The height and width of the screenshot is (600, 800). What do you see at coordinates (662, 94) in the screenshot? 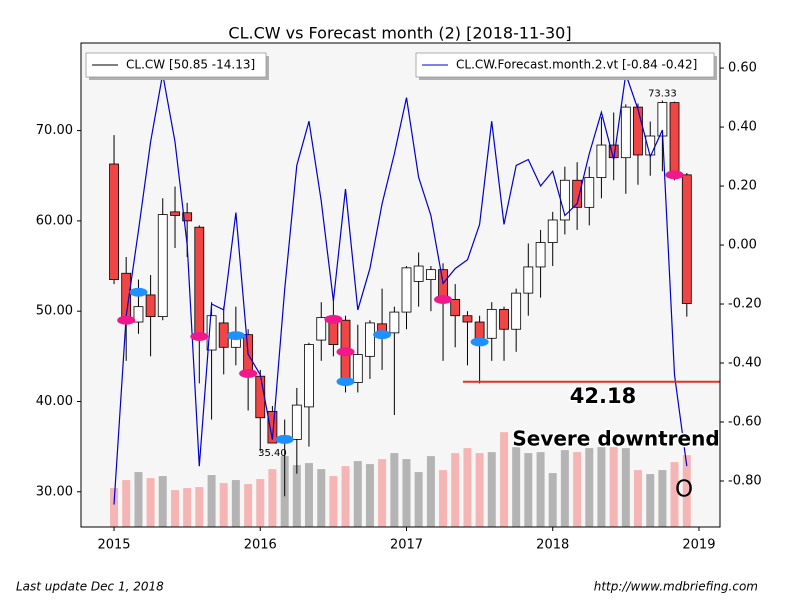
I see `high-label: 73.33` at bounding box center [662, 94].